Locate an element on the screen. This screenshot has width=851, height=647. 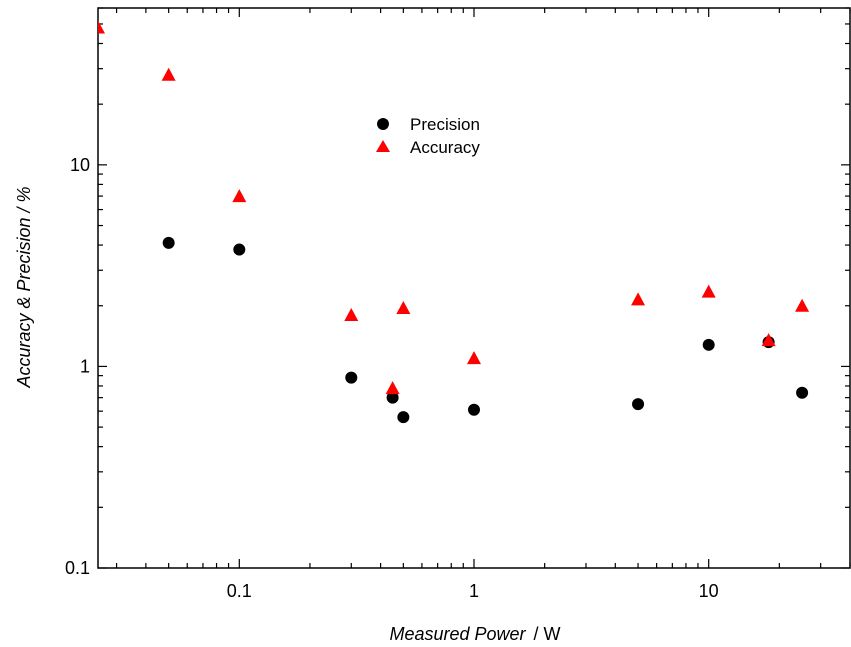
x-tick-label: 10 is located at coordinates (709, 591).